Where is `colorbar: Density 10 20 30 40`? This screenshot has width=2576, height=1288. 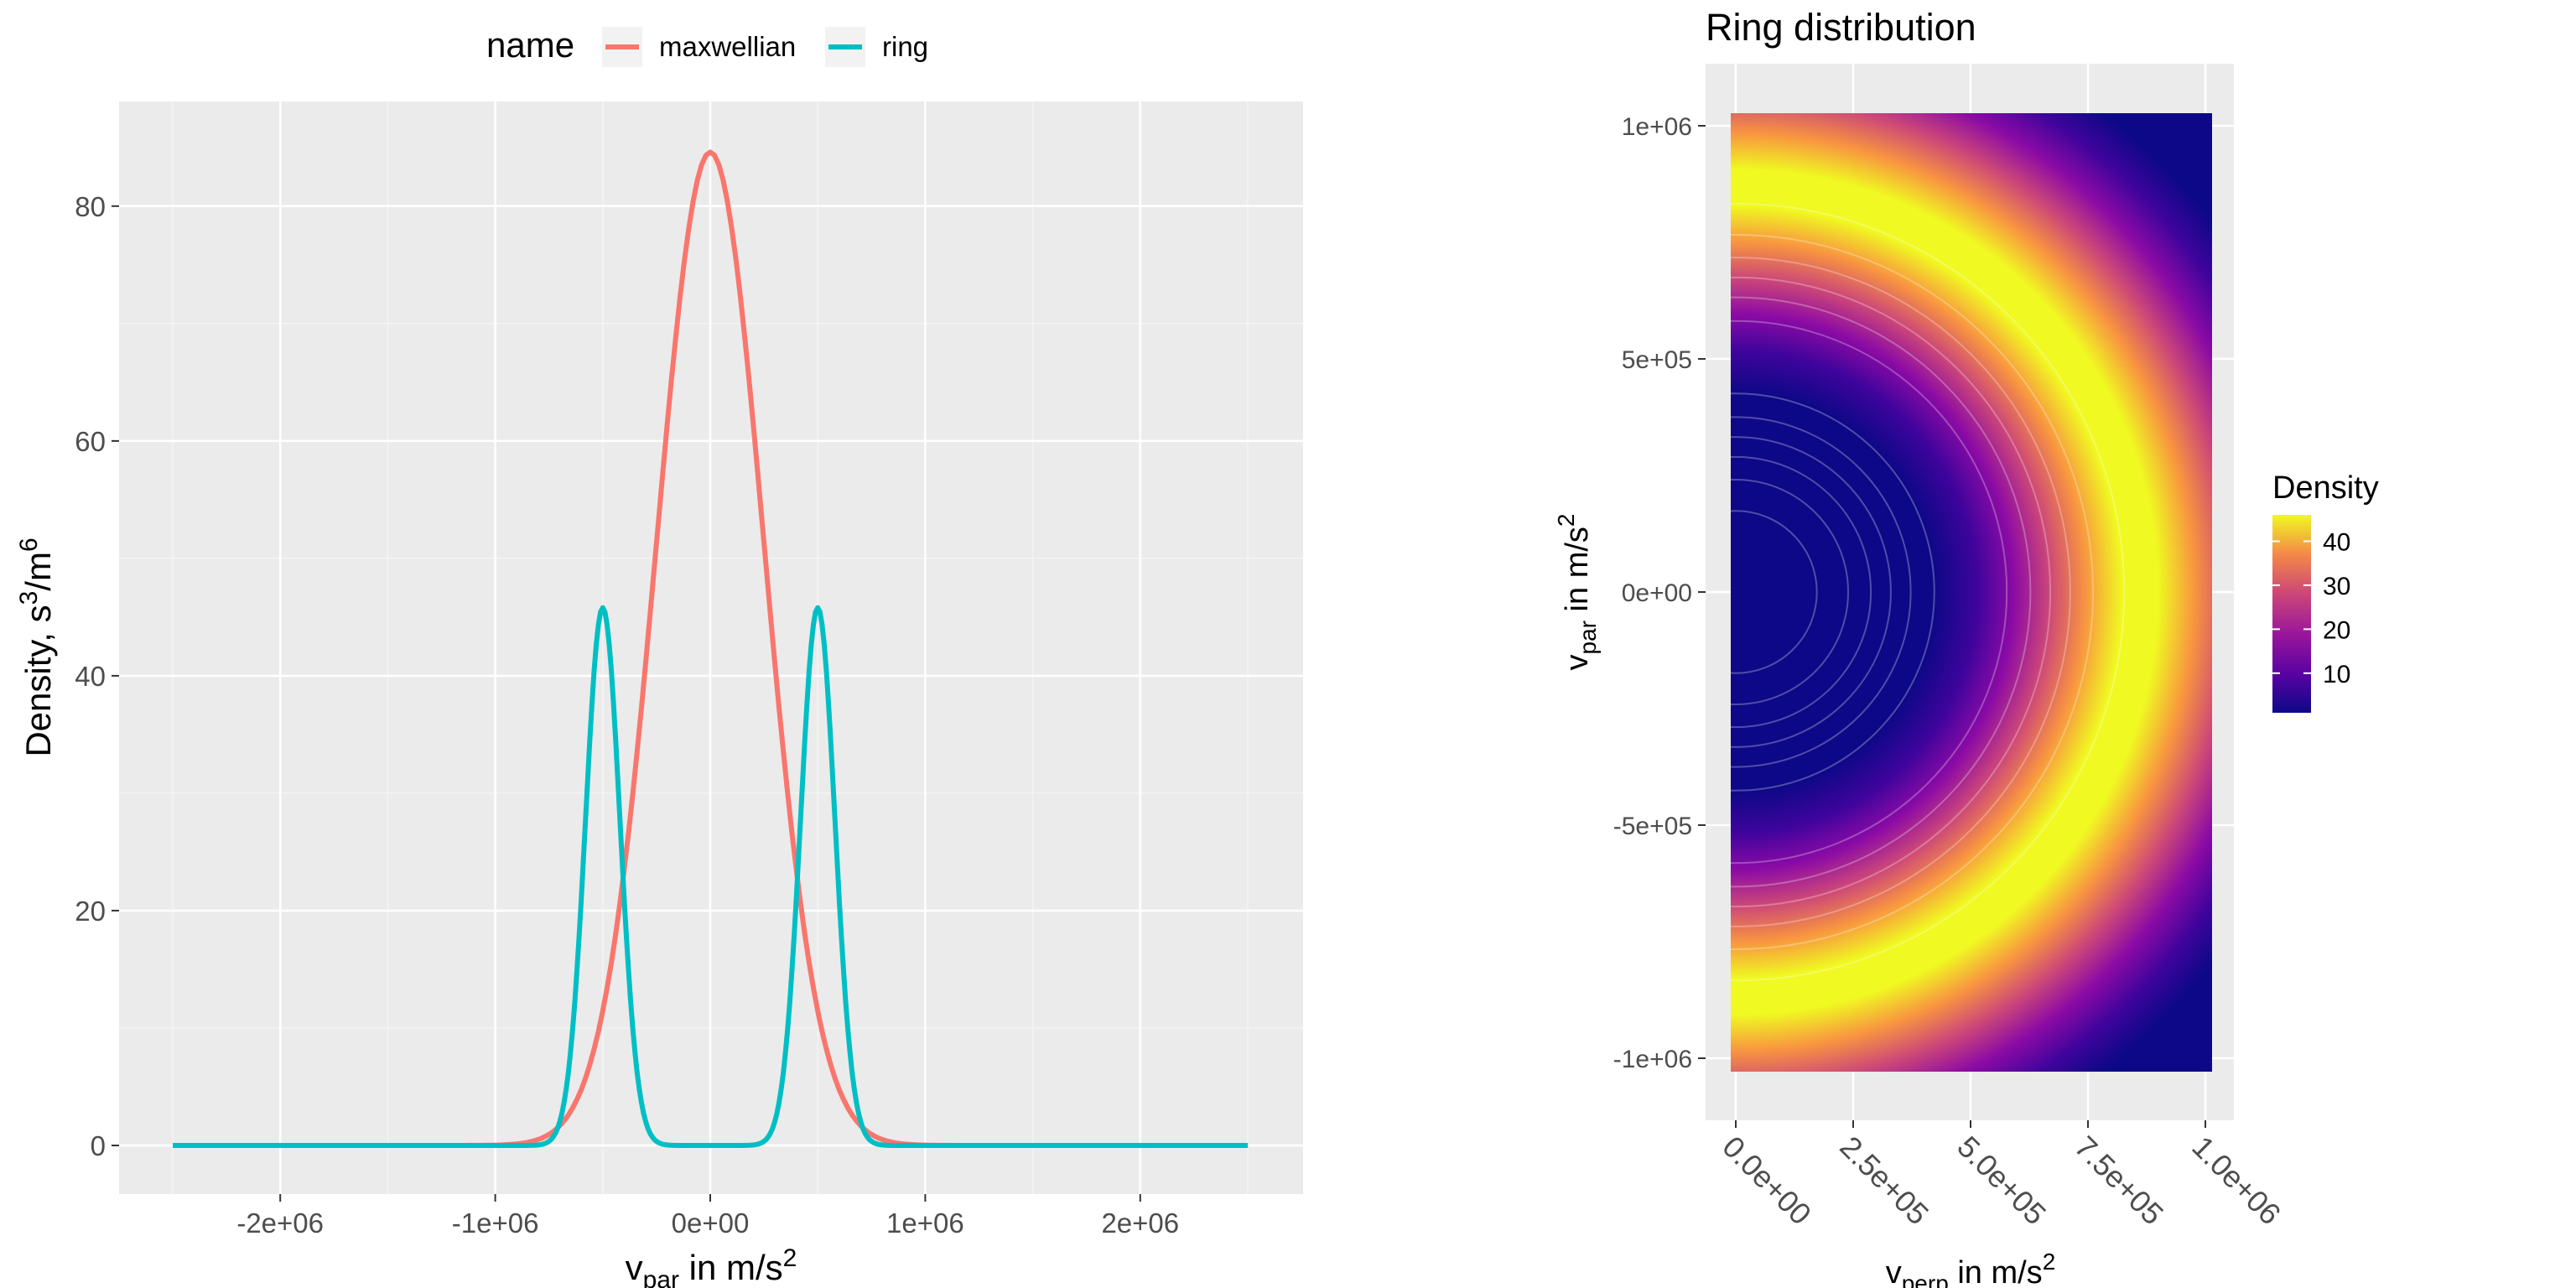 colorbar: Density 10 20 30 40 is located at coordinates (2325, 591).